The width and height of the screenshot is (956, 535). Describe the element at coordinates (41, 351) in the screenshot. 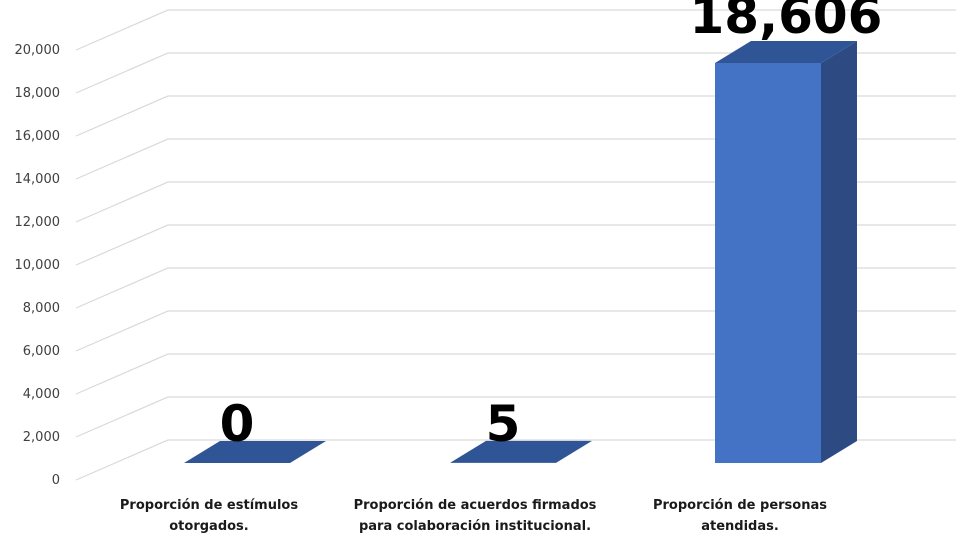

I see `y-tick-label: 6,000` at that location.